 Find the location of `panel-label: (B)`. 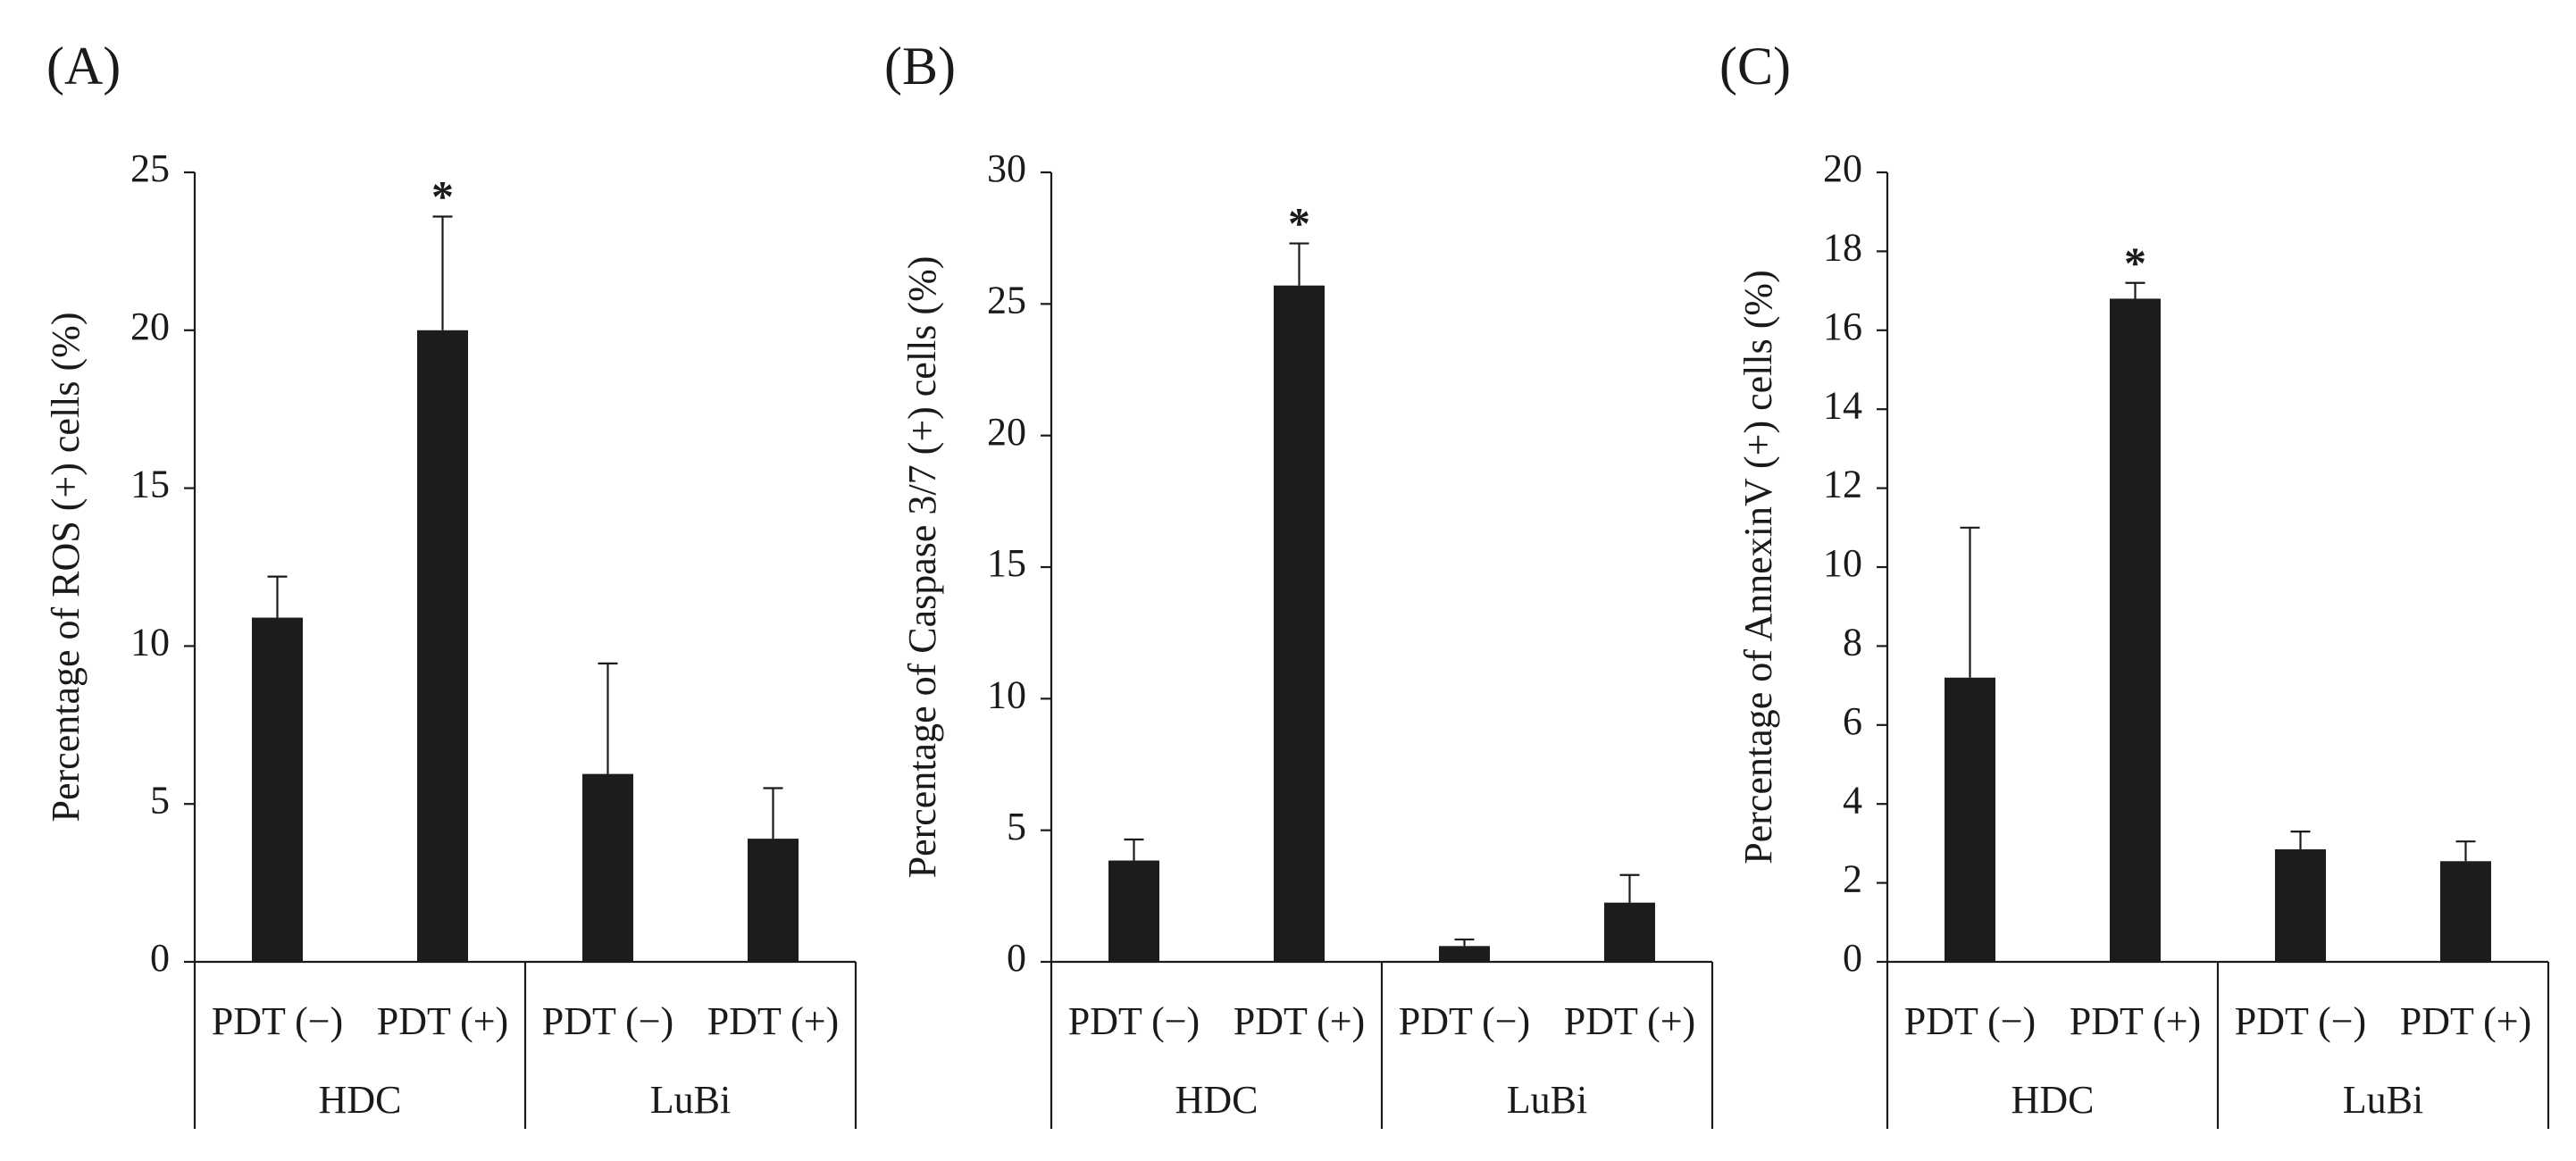

panel-label: (B) is located at coordinates (920, 66).